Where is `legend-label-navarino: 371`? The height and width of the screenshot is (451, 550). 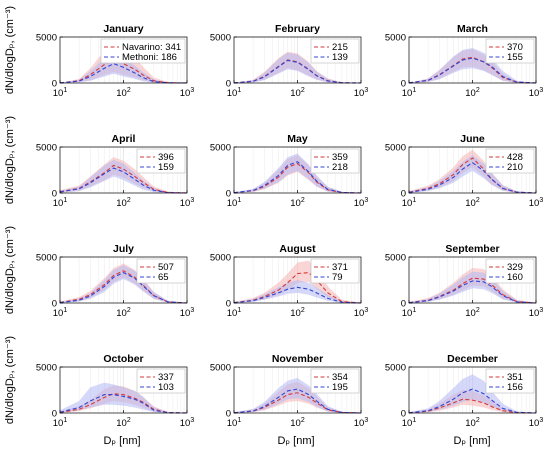 legend-label-navarino: 371 is located at coordinates (340, 267).